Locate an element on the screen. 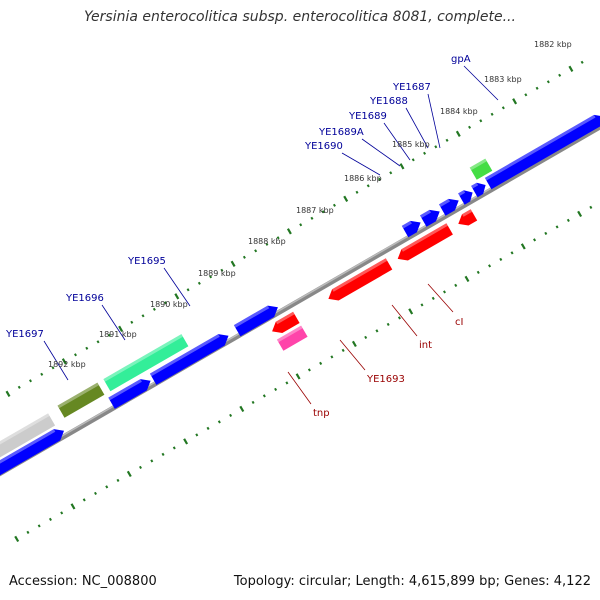 The image size is (600, 600). gene-olive is located at coordinates (81, 400).